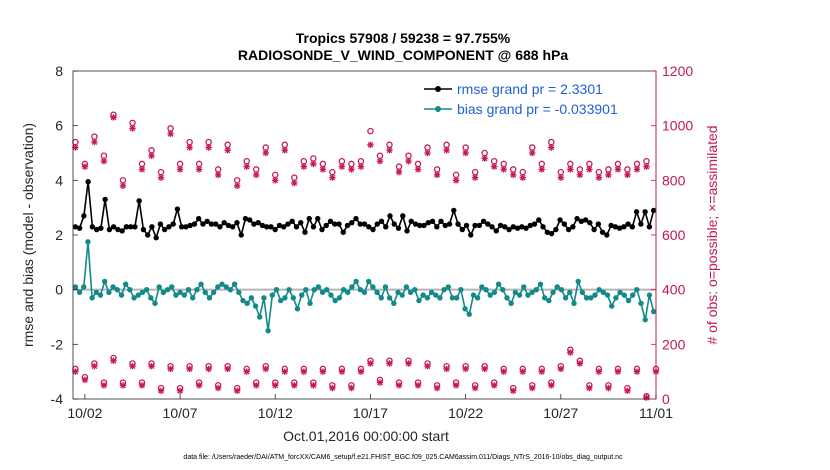  What do you see at coordinates (59, 290) in the screenshot?
I see `y-tick-label-2: 0` at bounding box center [59, 290].